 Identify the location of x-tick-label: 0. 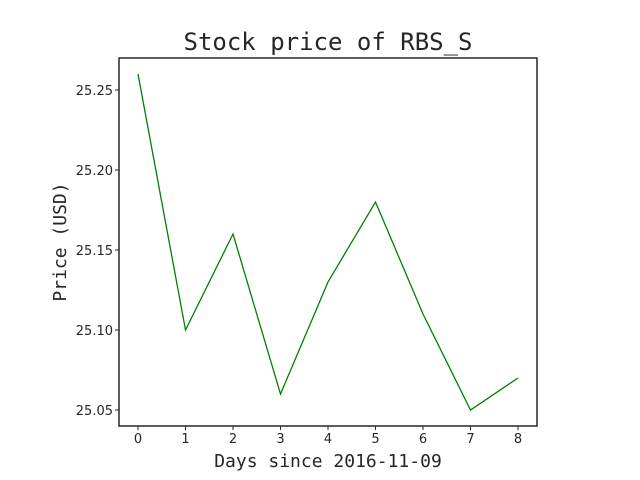
(138, 439).